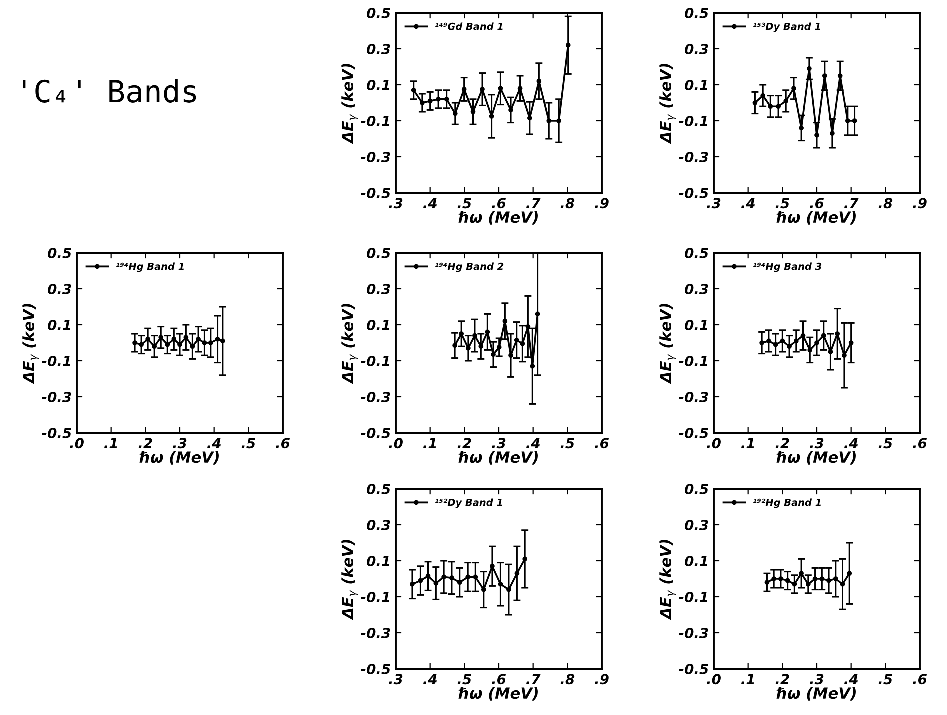 This screenshot has height=715, width=947. What do you see at coordinates (469, 26) in the screenshot?
I see `legend-label: ¹⁴⁹Gd Band 1` at bounding box center [469, 26].